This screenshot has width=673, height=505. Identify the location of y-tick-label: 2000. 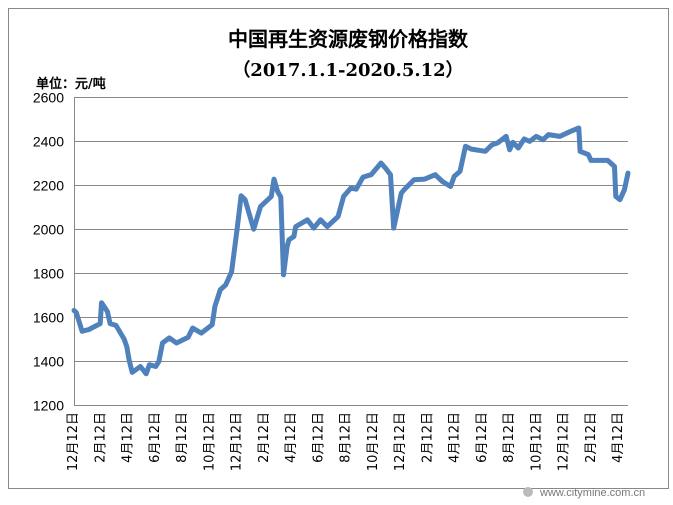
(48, 230).